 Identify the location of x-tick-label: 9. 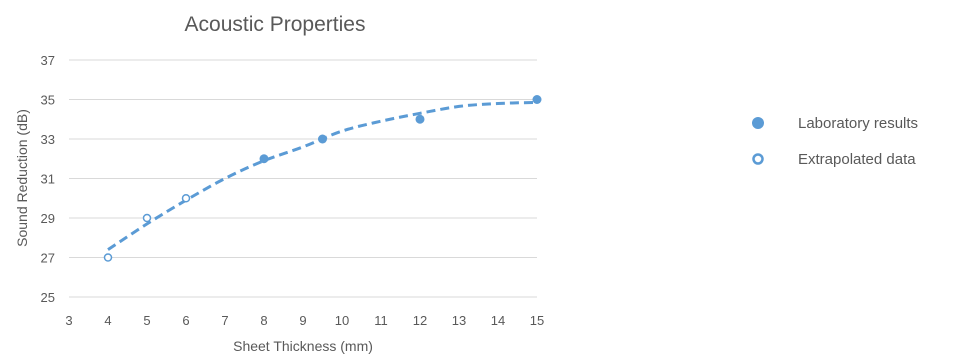
(302, 320).